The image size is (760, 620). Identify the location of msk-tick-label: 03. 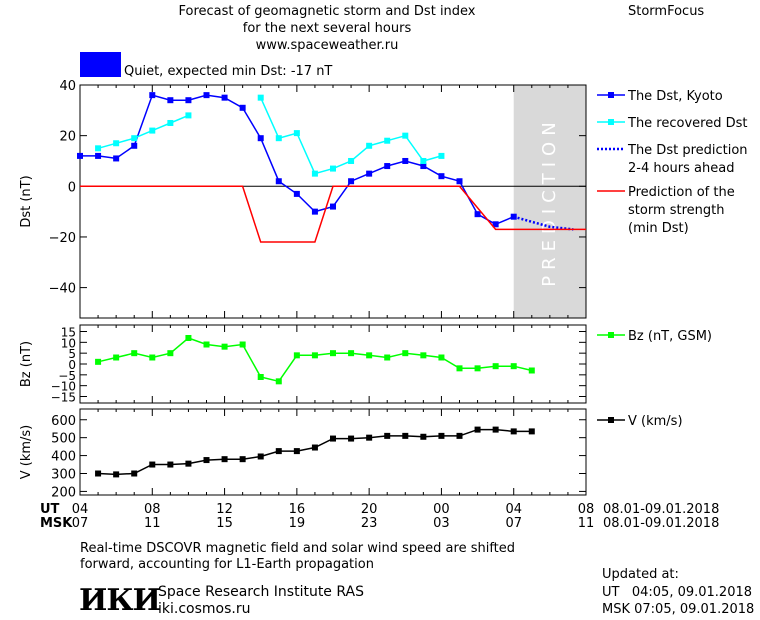
(441, 523).